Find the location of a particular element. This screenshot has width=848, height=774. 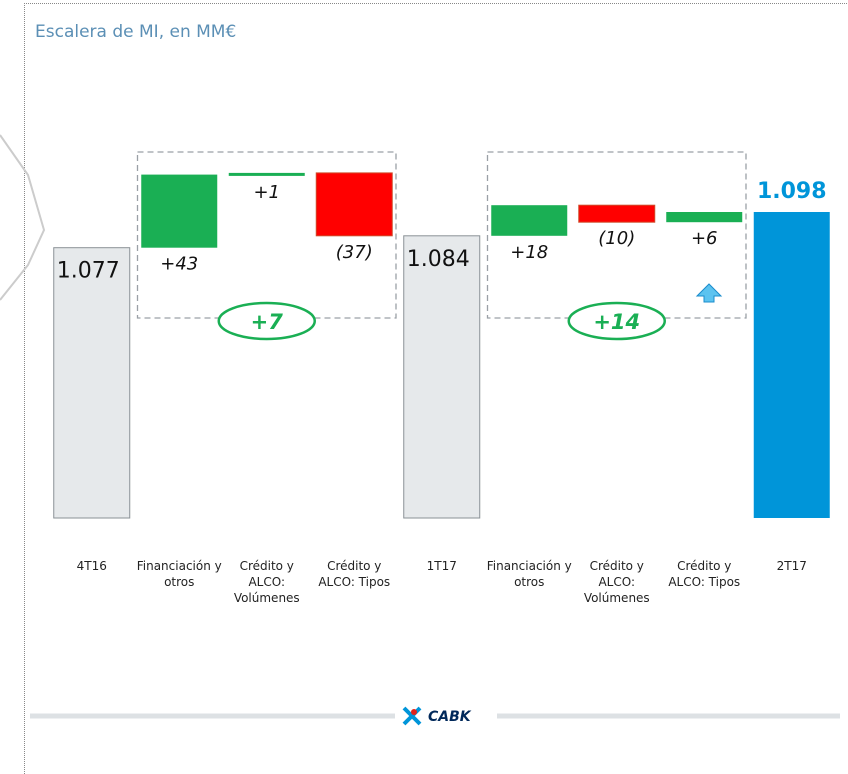

value-label: (10) is located at coordinates (616, 238).